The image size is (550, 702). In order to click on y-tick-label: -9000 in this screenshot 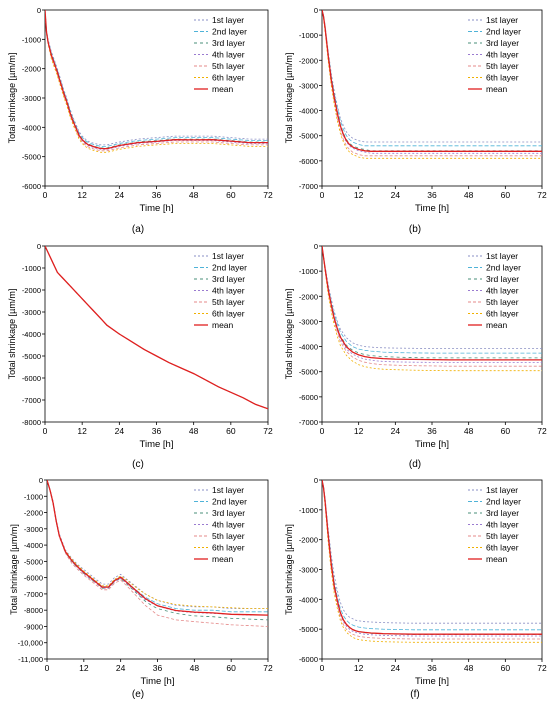, I will do `click(33, 626)`.